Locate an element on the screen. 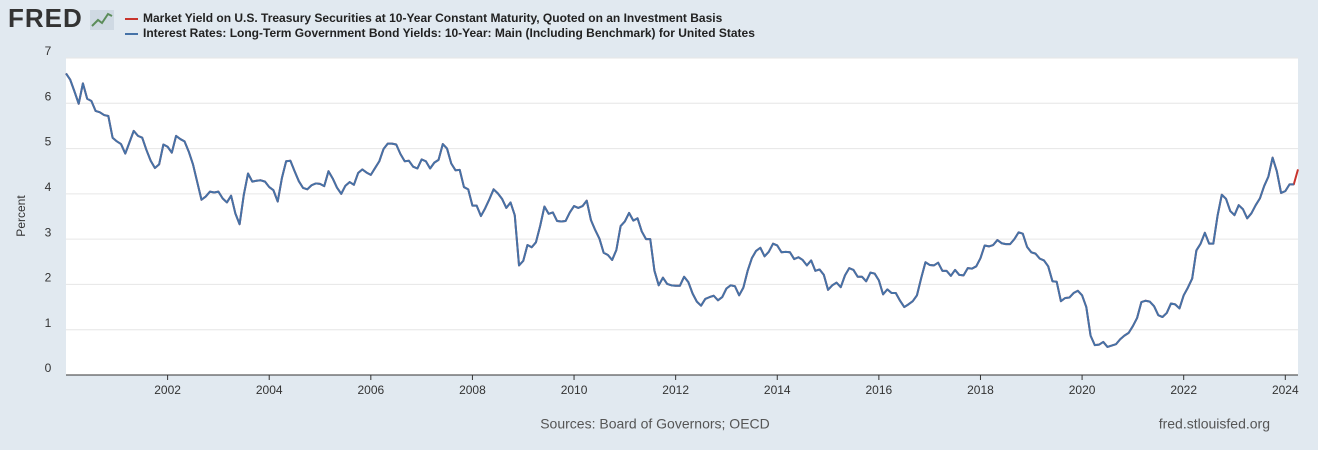 This screenshot has width=1318, height=450. x-tick-label: 2012 is located at coordinates (675, 390).